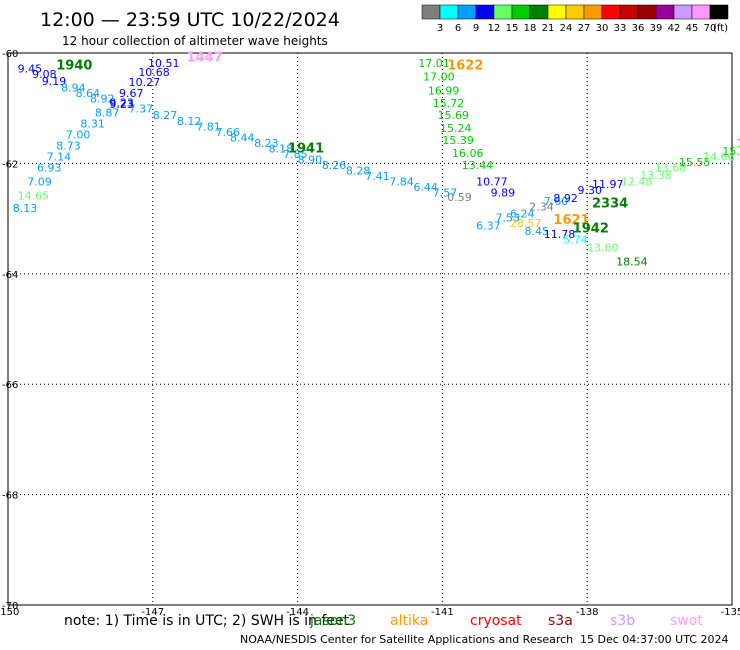 The image size is (740, 650). Describe the element at coordinates (522, 213) in the screenshot. I see `swh-value-label: 6.24` at that location.